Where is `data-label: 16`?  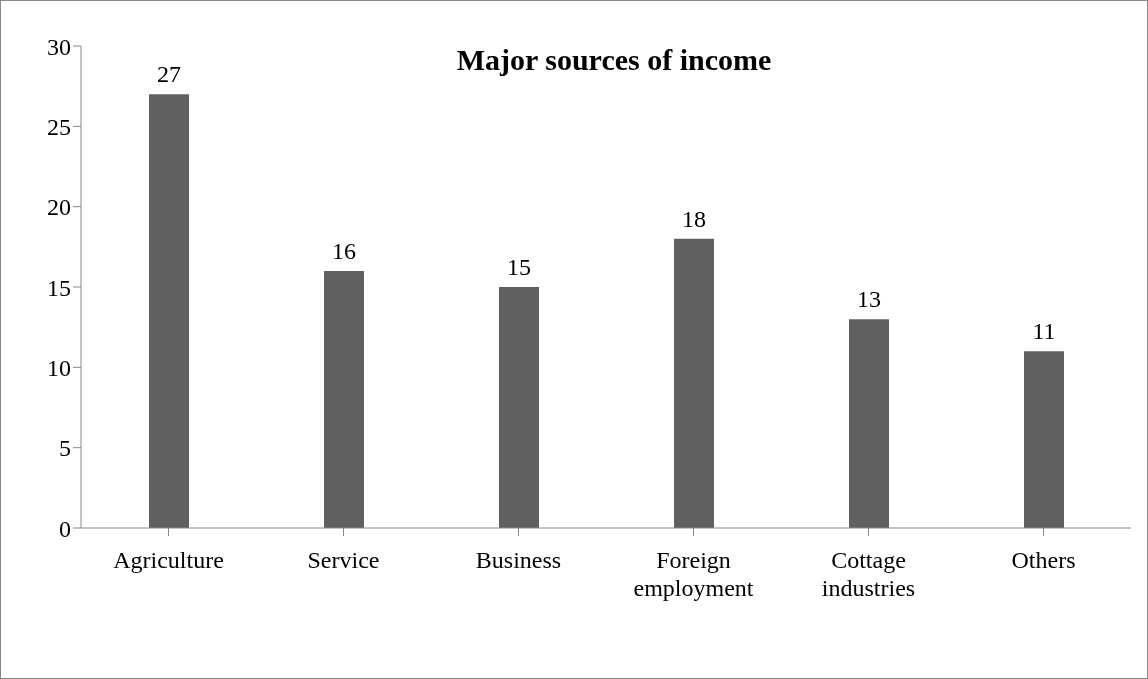
data-label: 16 is located at coordinates (344, 250).